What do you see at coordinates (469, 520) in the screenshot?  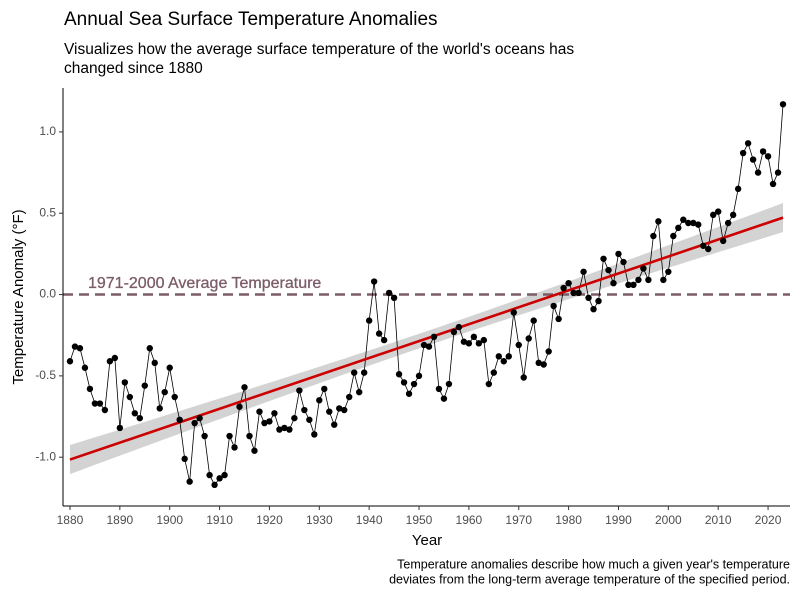 I see `x-tick-label: 1960` at bounding box center [469, 520].